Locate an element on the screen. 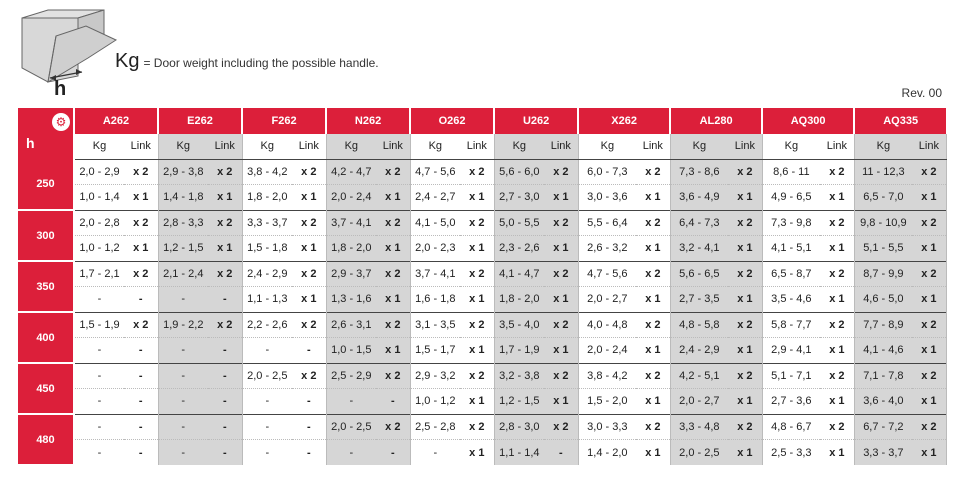  brand-header: E262 is located at coordinates (201, 121).